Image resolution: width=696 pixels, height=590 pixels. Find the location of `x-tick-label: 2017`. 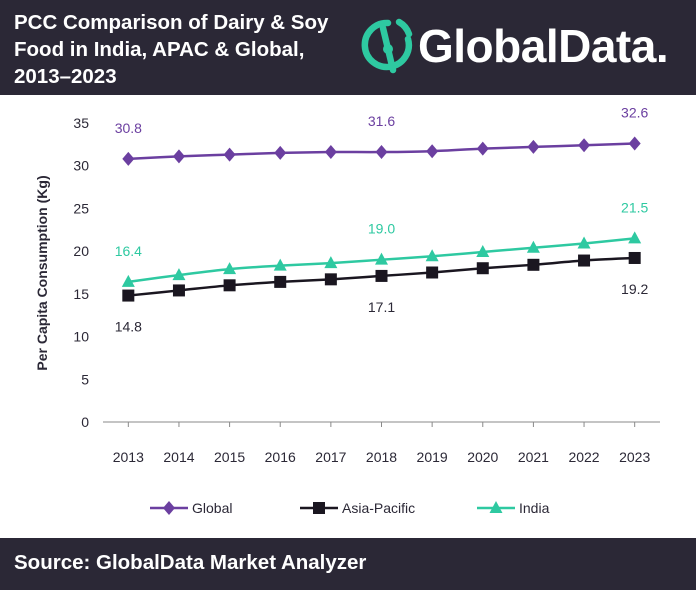

x-tick-label: 2017 is located at coordinates (330, 457).